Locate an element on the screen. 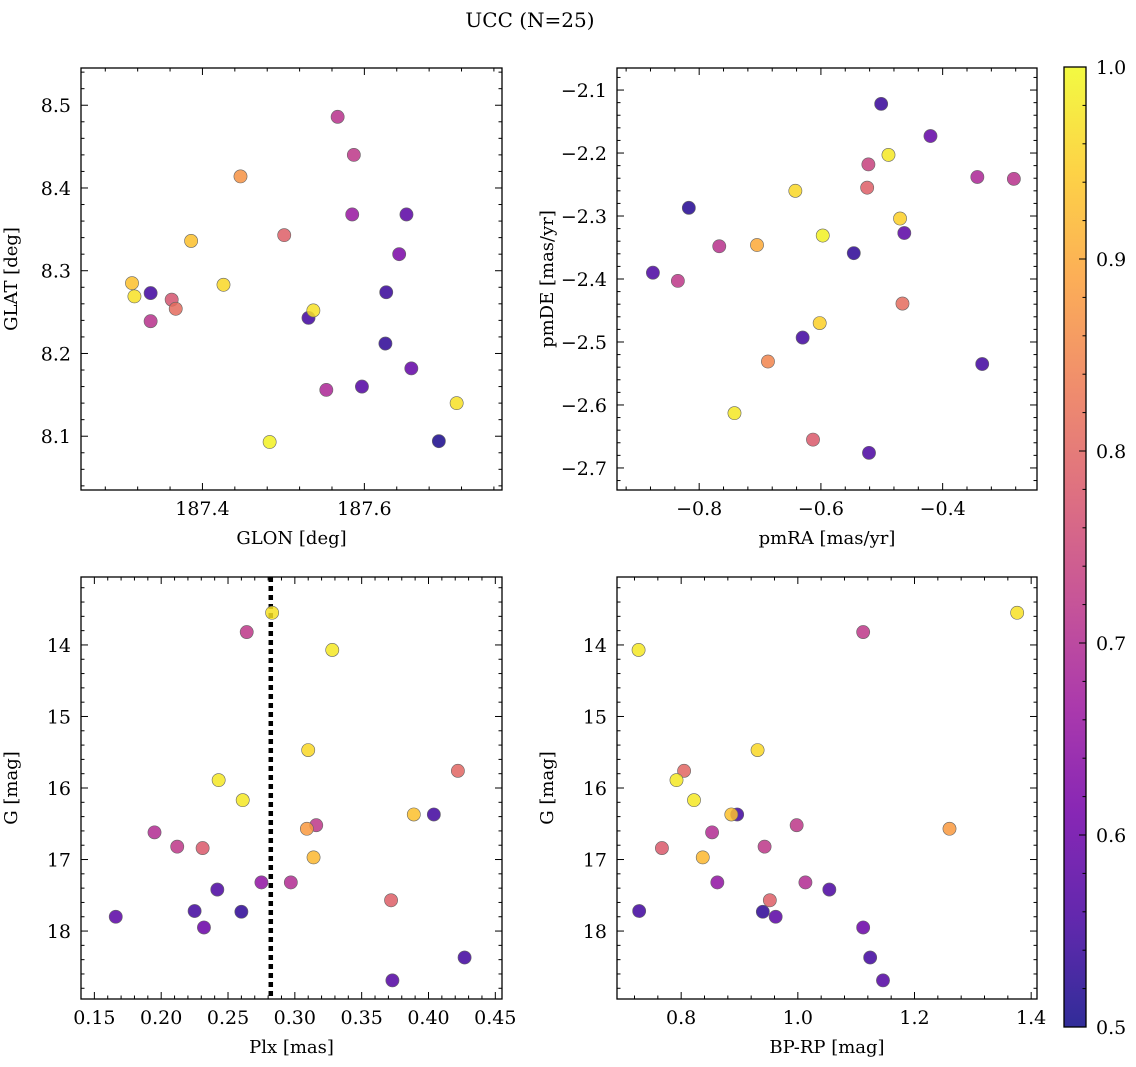 This screenshot has width=1136, height=1067. x-axis-label: BP-RP [mag] is located at coordinates (826, 1047).